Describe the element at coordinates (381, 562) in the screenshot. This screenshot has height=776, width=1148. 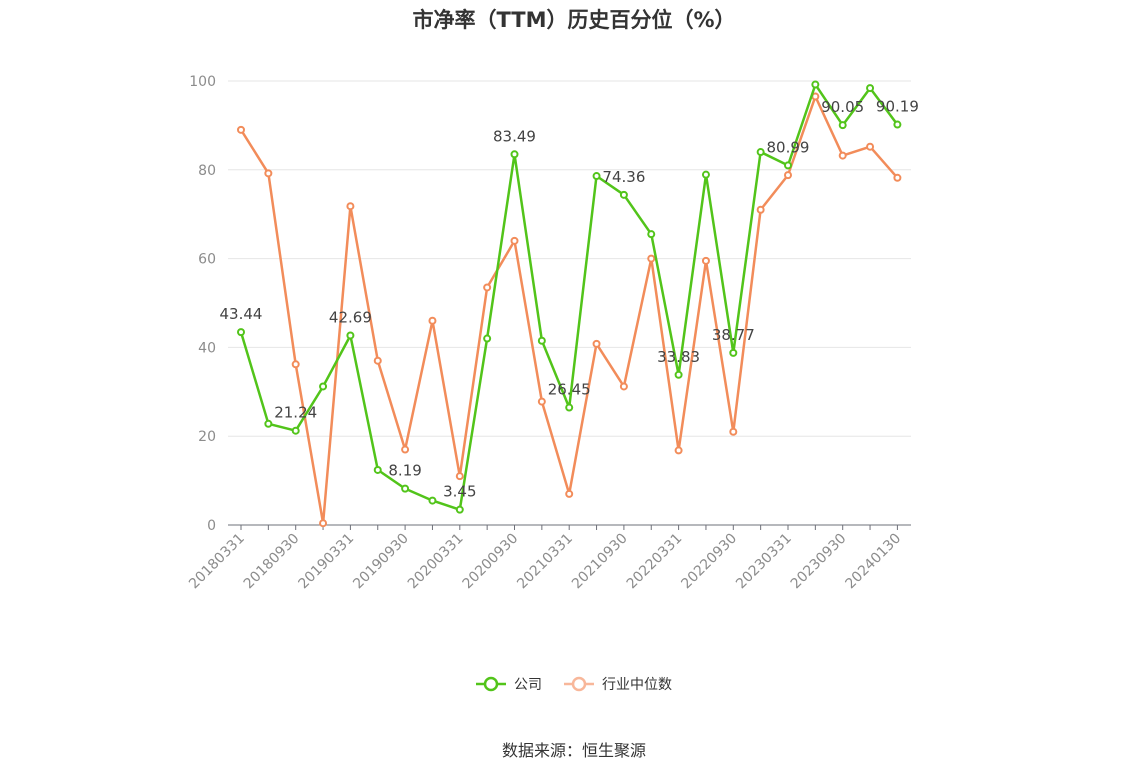
I see `x-tick-label: 20190930` at that location.